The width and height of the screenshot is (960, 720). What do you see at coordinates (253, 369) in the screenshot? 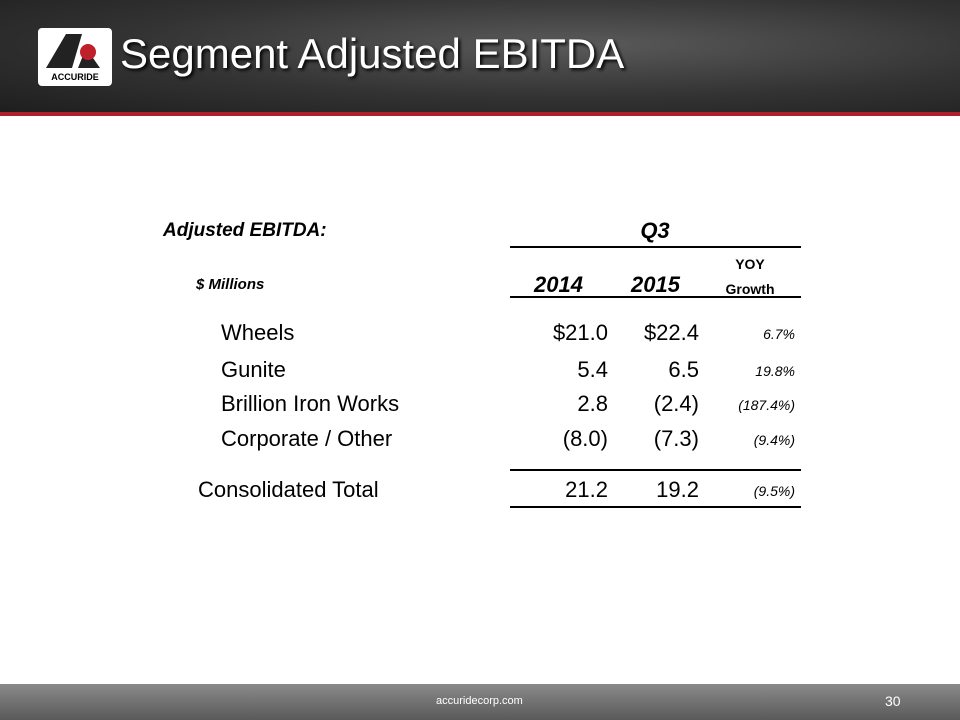
I see `row-label: Gunite` at bounding box center [253, 369].